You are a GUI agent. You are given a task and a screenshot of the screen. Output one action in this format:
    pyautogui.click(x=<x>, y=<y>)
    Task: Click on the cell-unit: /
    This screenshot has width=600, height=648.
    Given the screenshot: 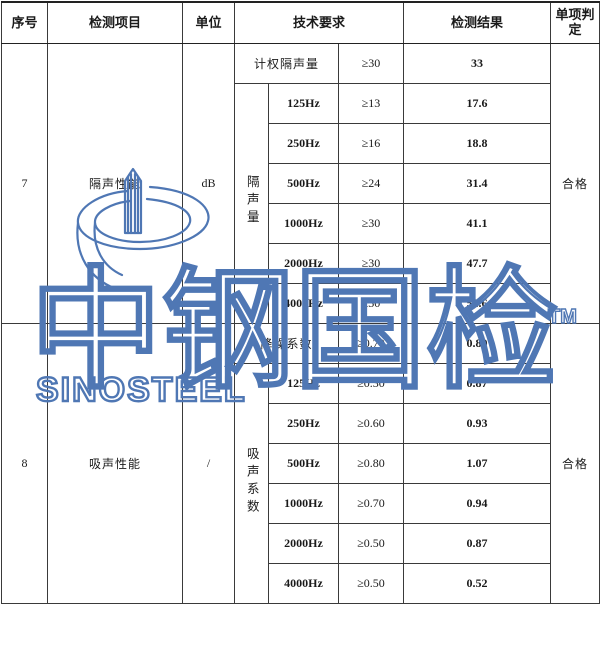 What is the action you would take?
    pyautogui.click(x=208, y=463)
    